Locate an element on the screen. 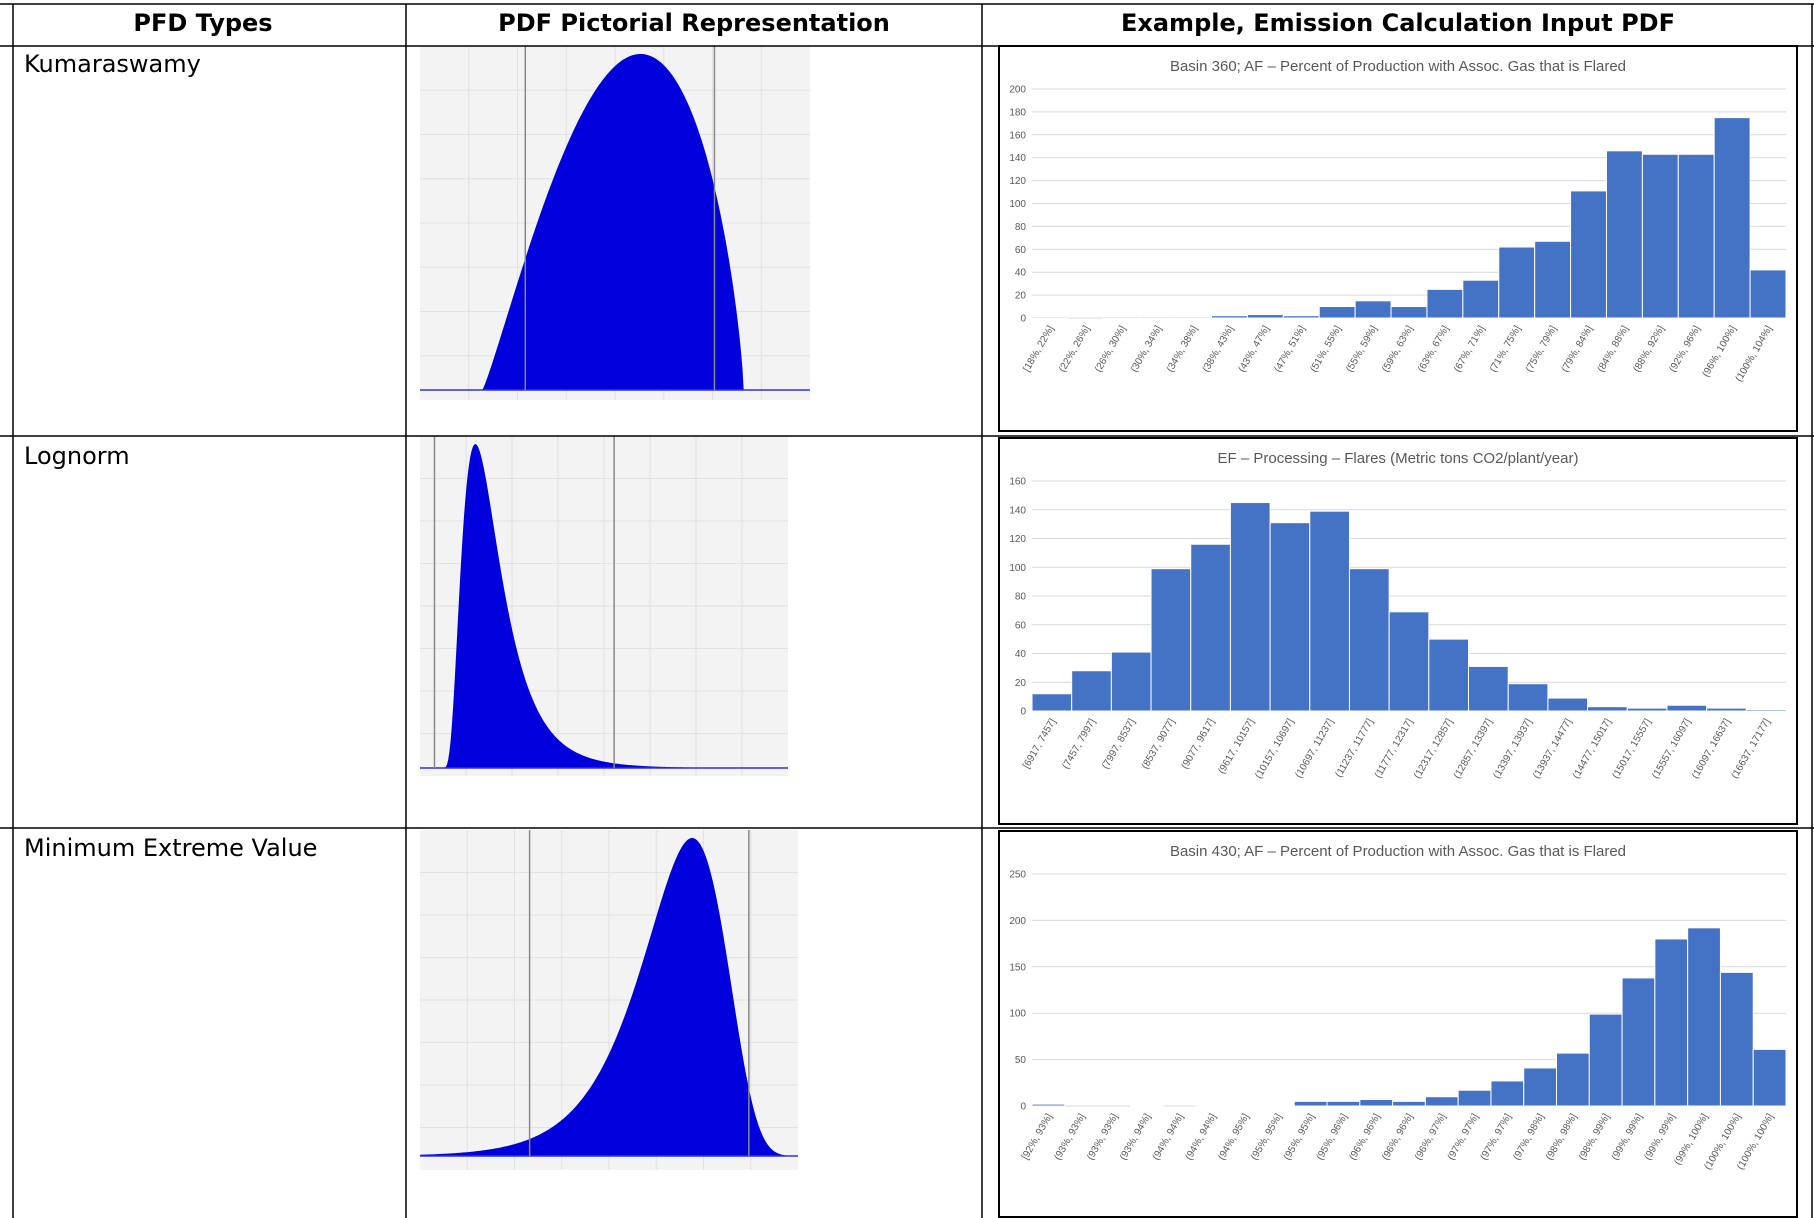 This screenshot has width=1814, height=1218. x-tick-label: (8537, 9077] is located at coordinates (1159, 744).